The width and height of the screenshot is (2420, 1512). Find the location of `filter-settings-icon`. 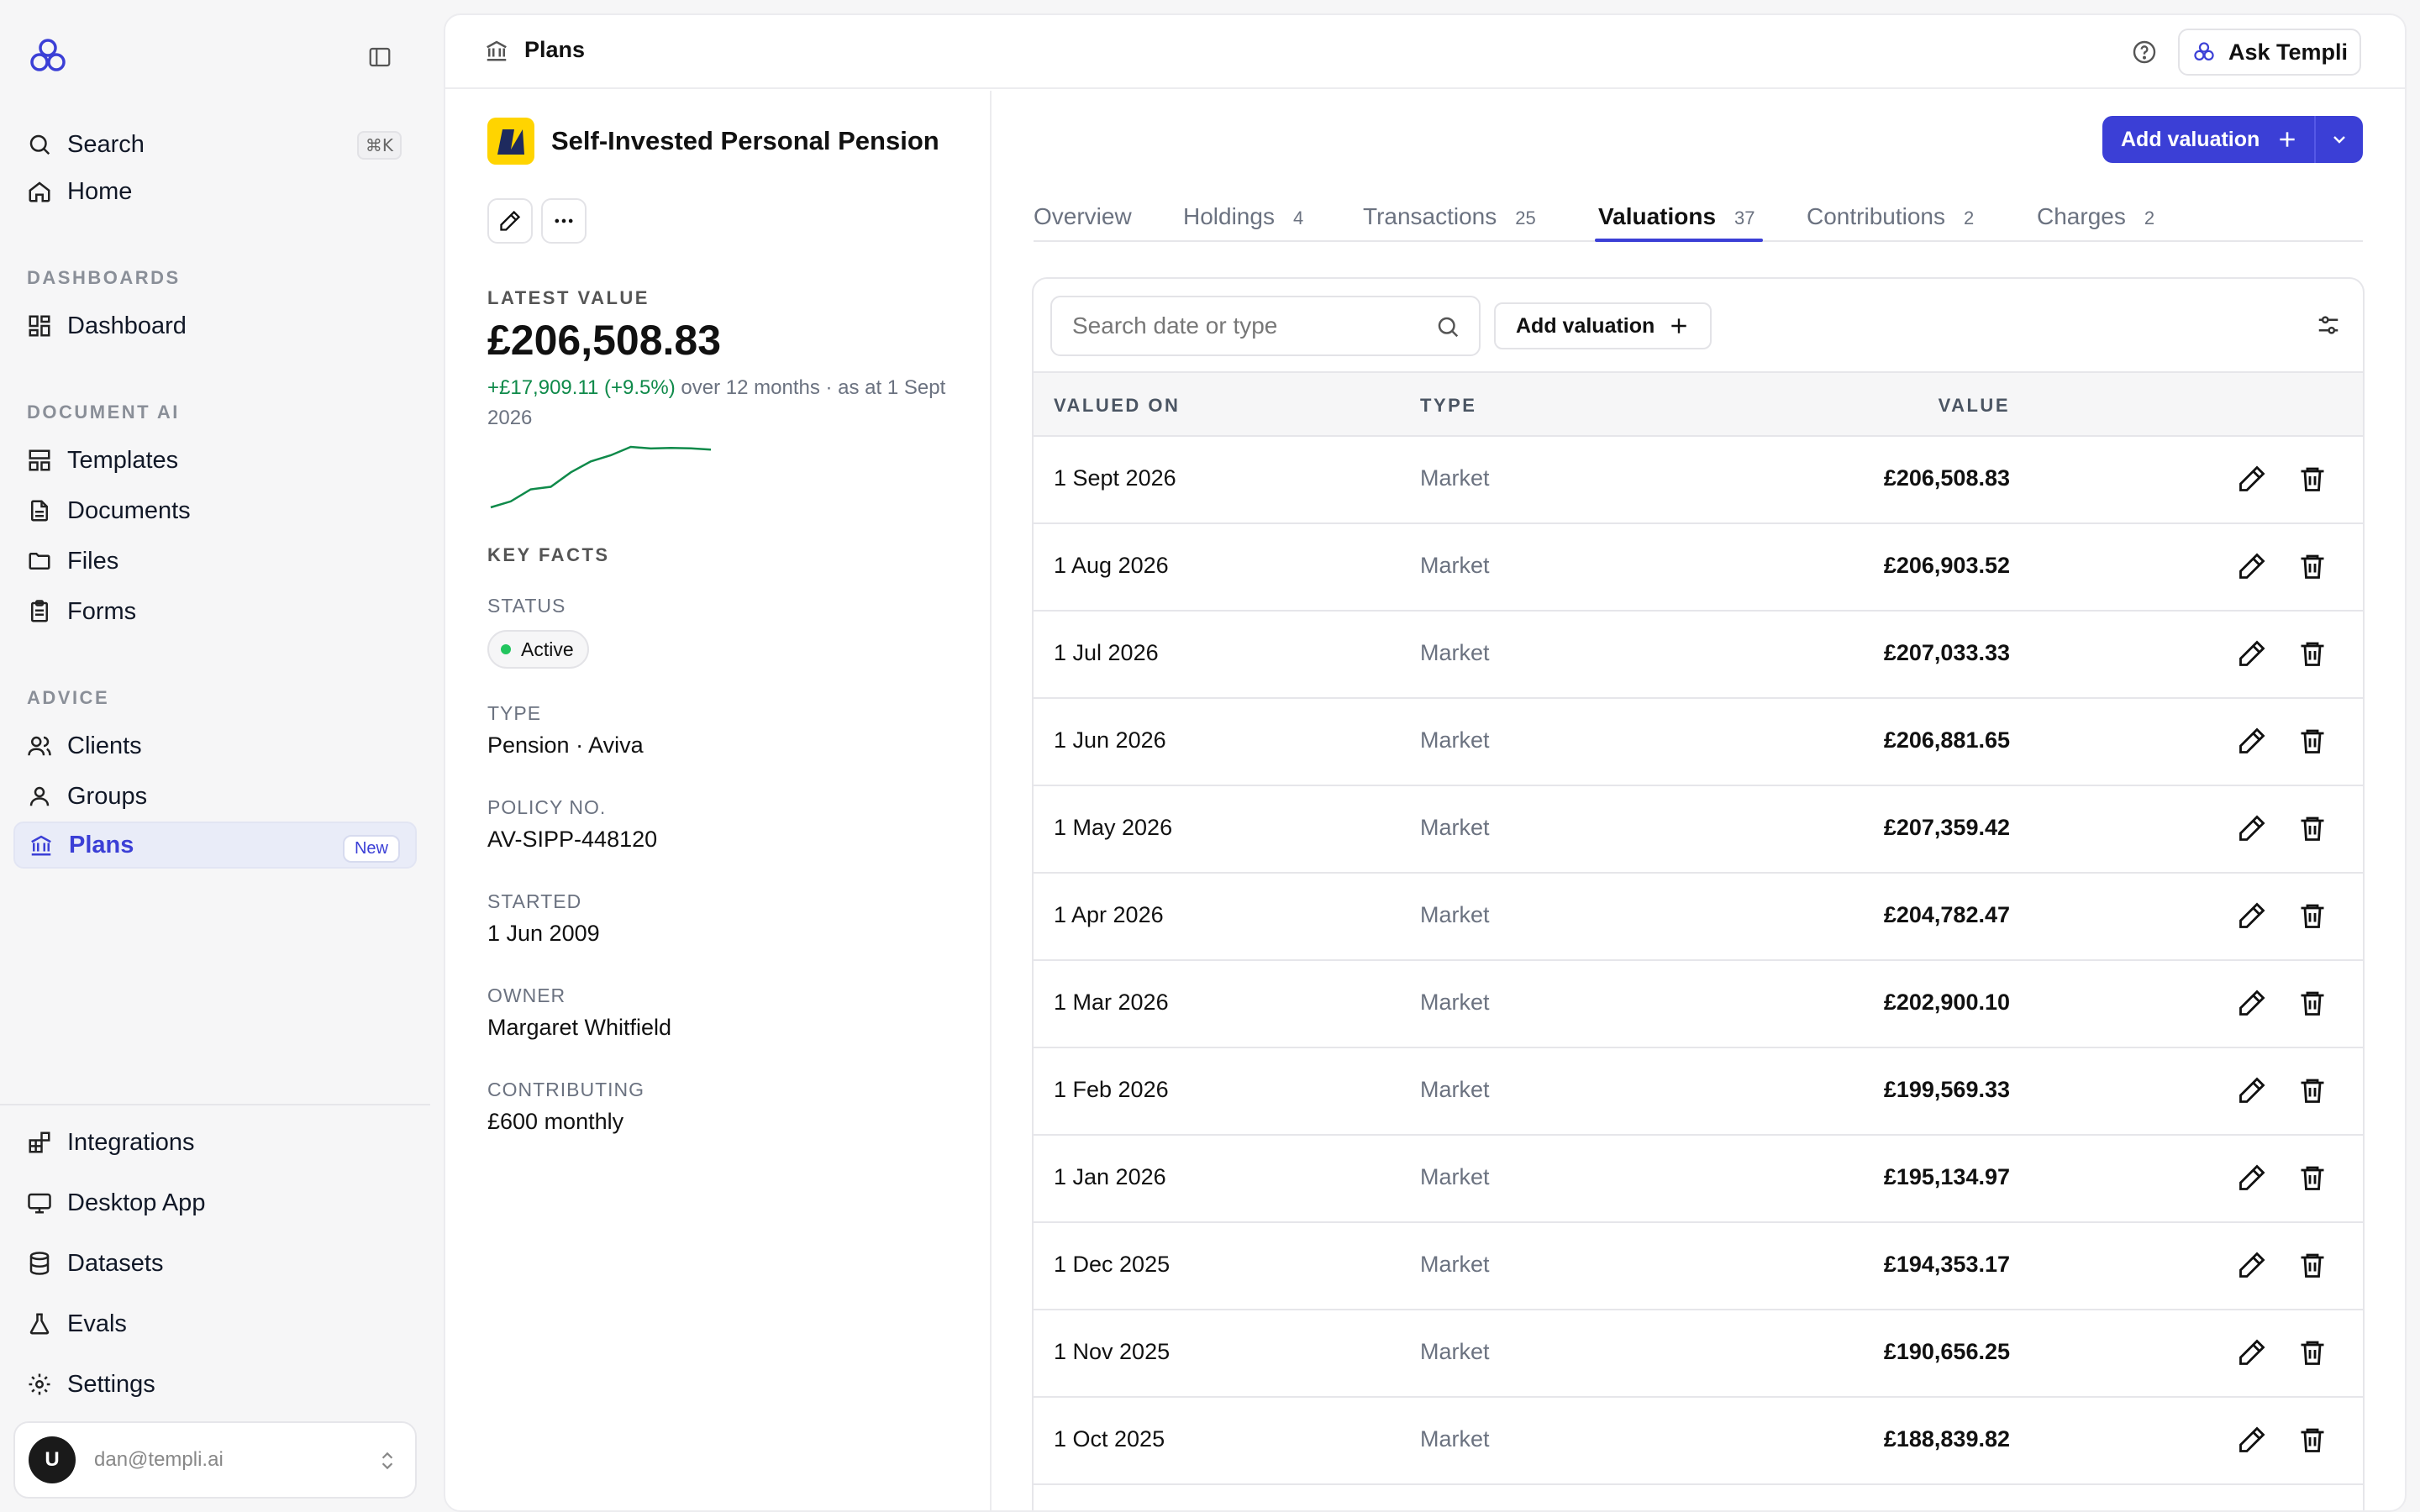

filter-settings-icon is located at coordinates (2329, 325).